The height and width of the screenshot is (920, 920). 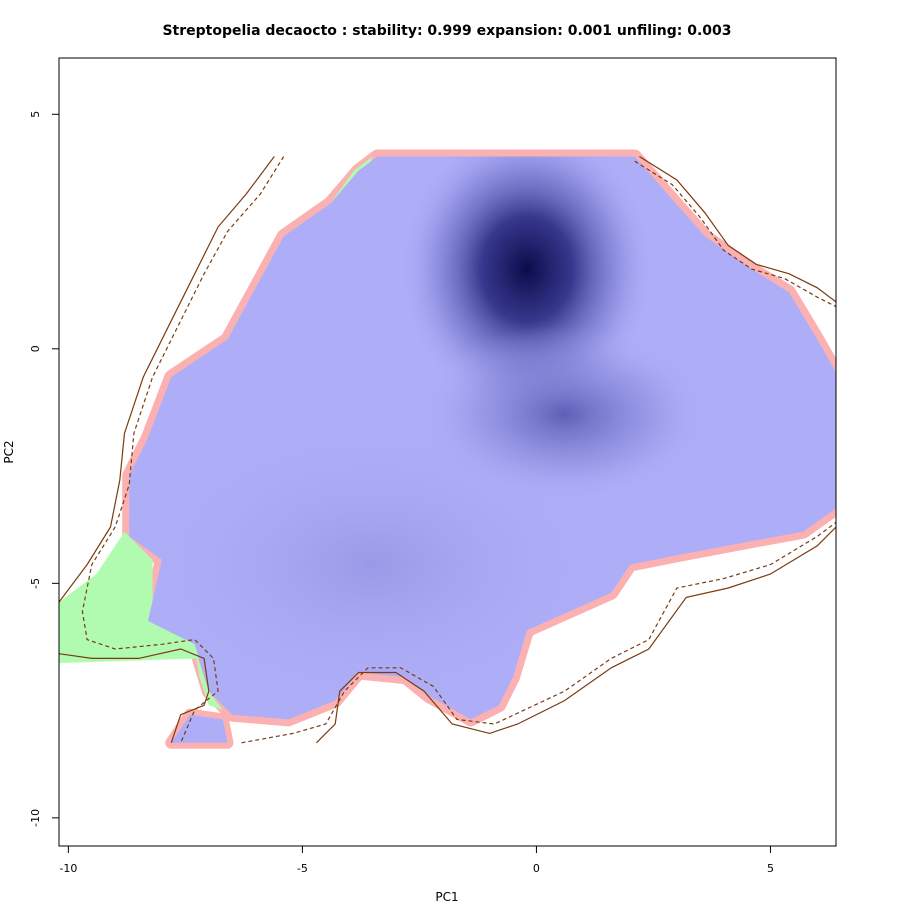 I want to click on y-tick-label: -10, so click(x=35, y=818).